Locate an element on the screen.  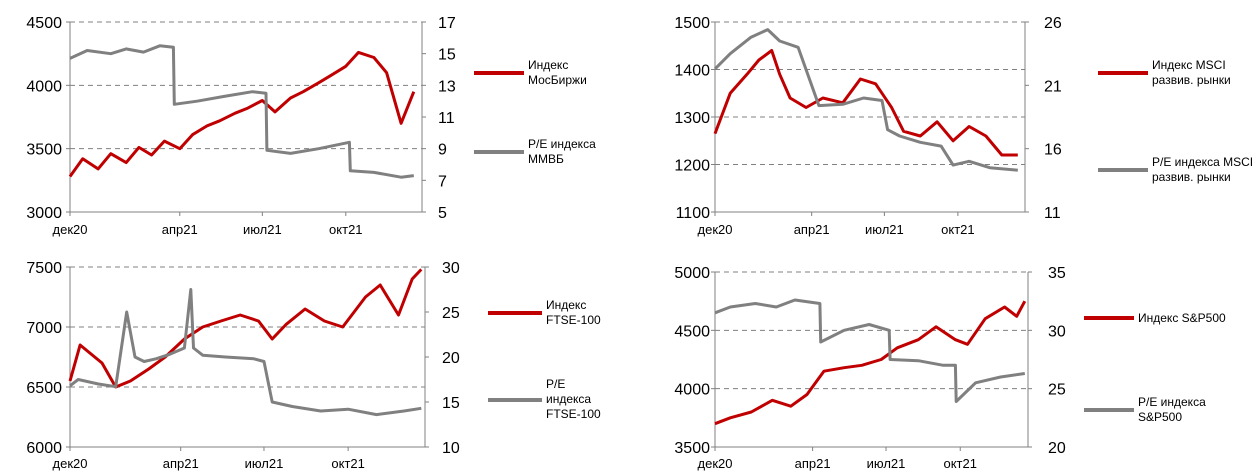
left-tick-label: 3000 is located at coordinates (44, 213).